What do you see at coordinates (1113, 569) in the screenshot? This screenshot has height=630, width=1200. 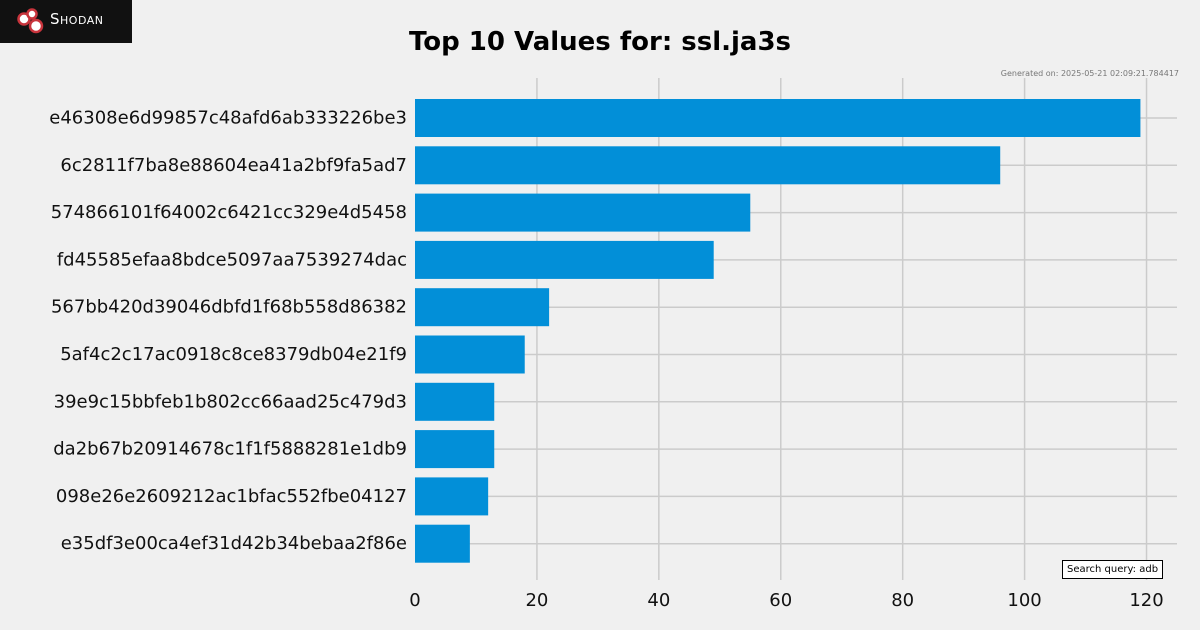 I see `search-query-box: Search query: adb` at bounding box center [1113, 569].